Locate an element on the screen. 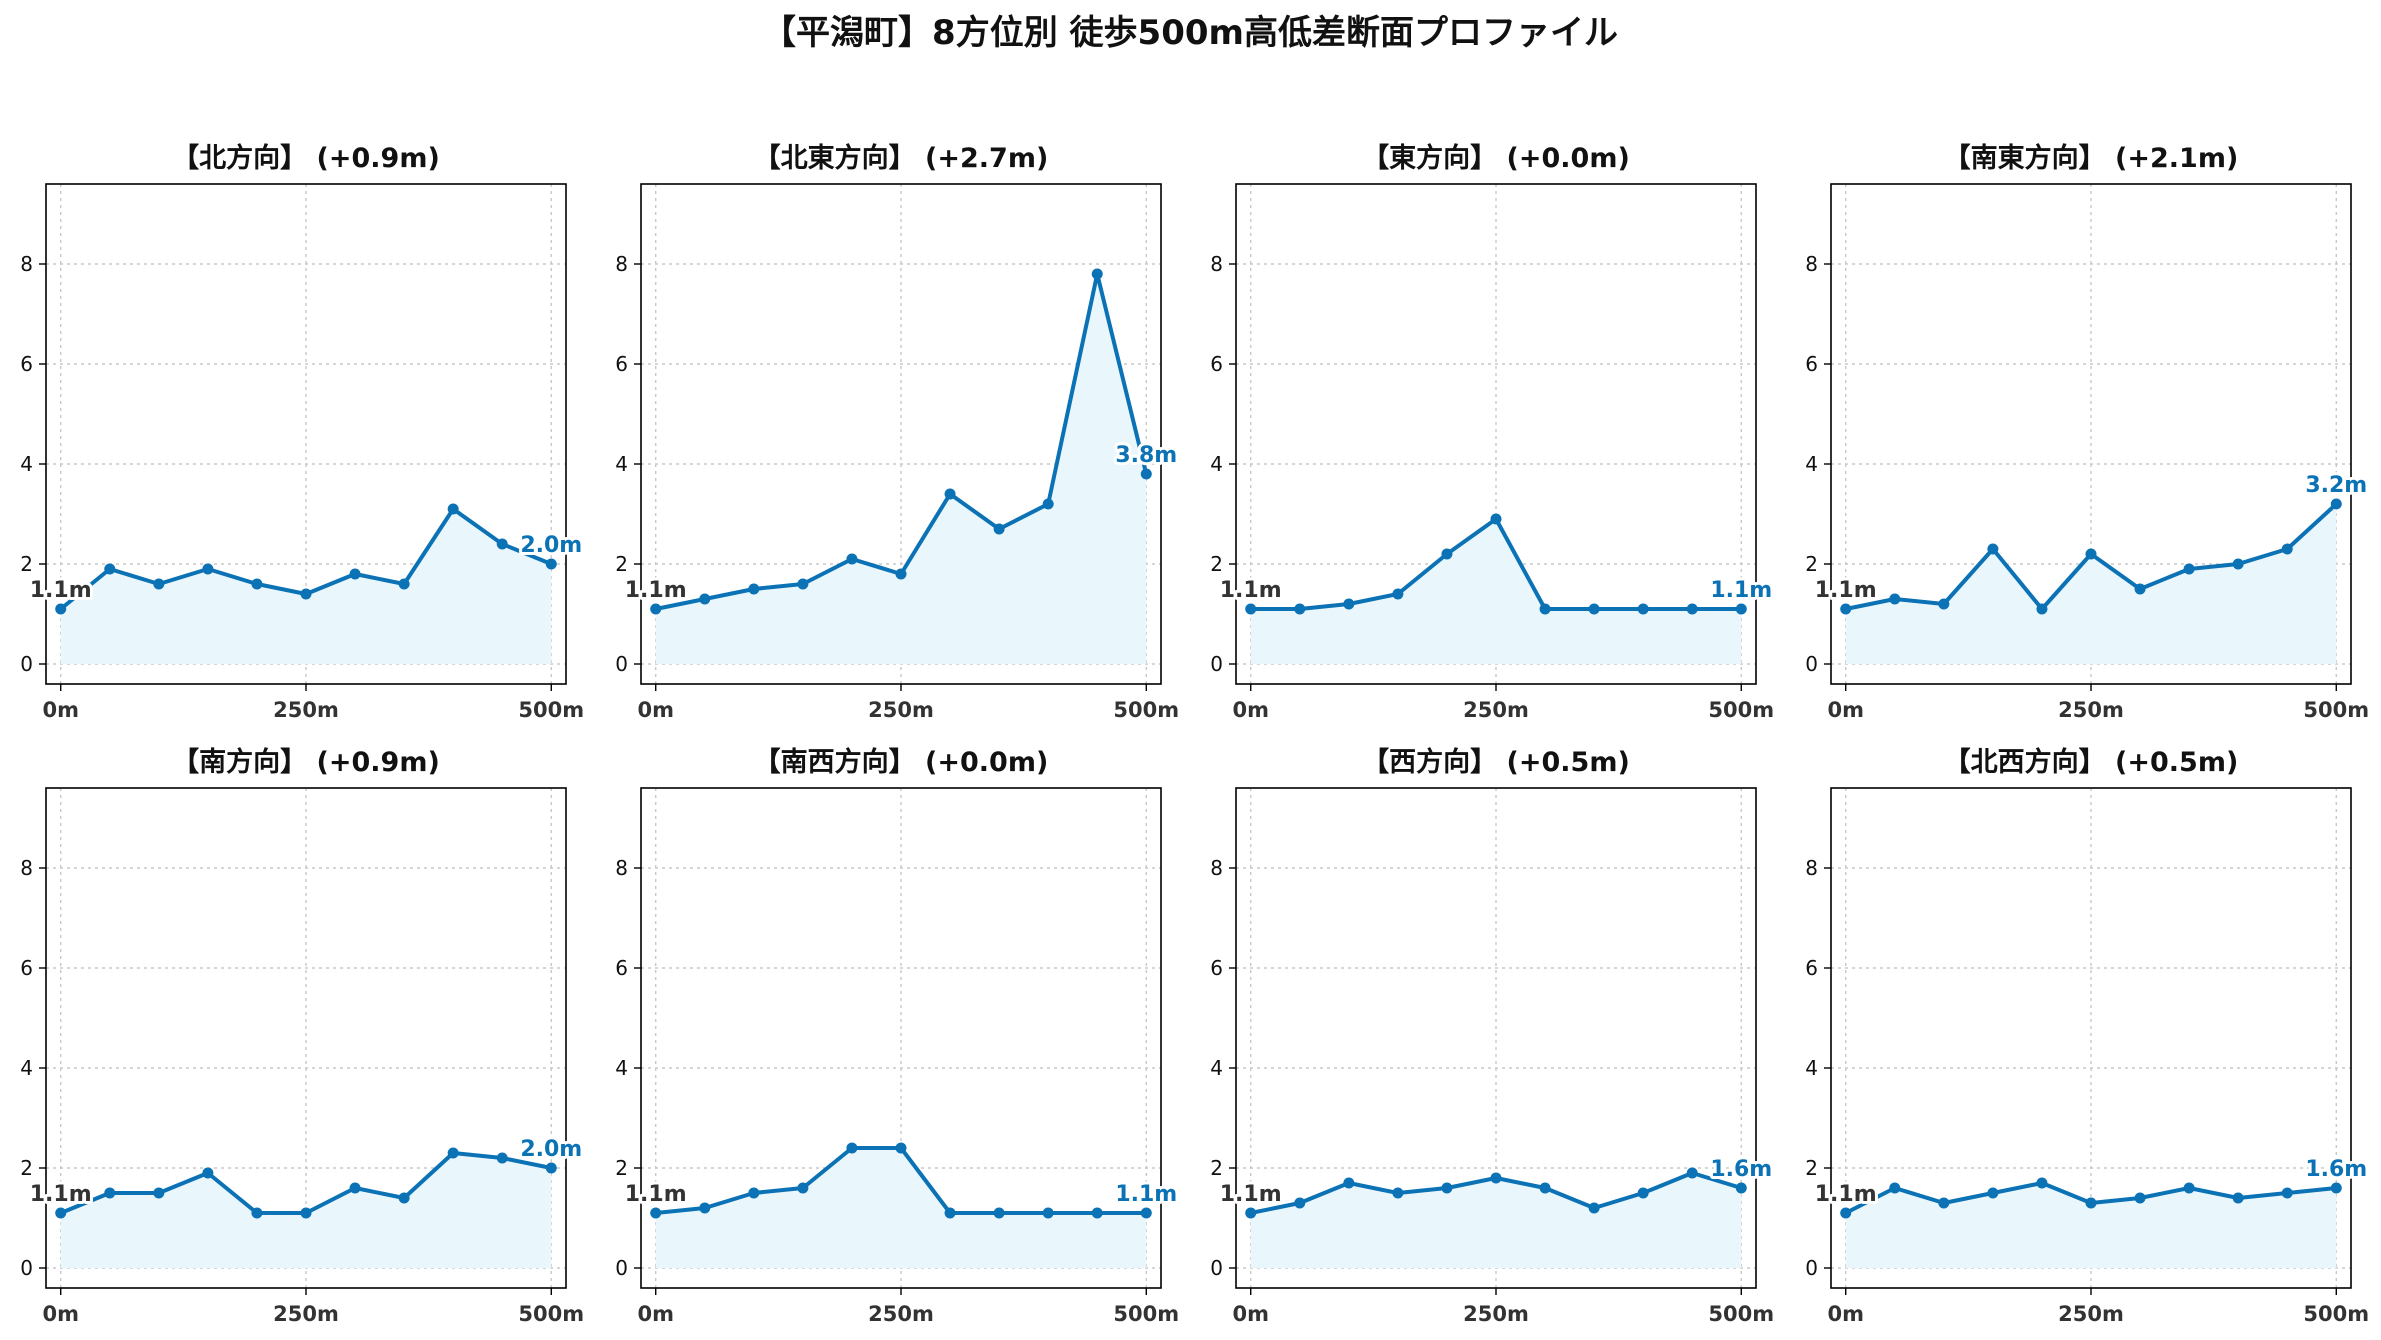 This screenshot has width=2381, height=1340. subplot-title: 【南方向】 (+0.9m) is located at coordinates (306, 762).